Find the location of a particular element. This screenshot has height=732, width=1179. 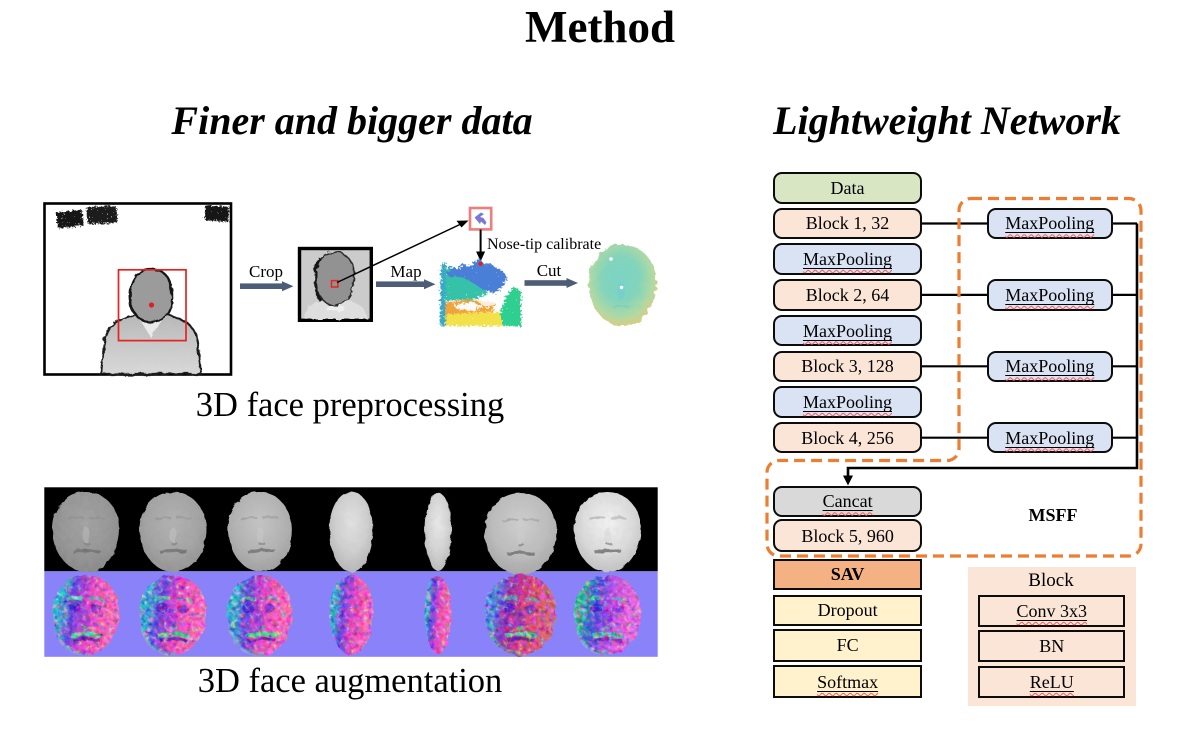

node-label: Block 2, 64 is located at coordinates (847, 294).